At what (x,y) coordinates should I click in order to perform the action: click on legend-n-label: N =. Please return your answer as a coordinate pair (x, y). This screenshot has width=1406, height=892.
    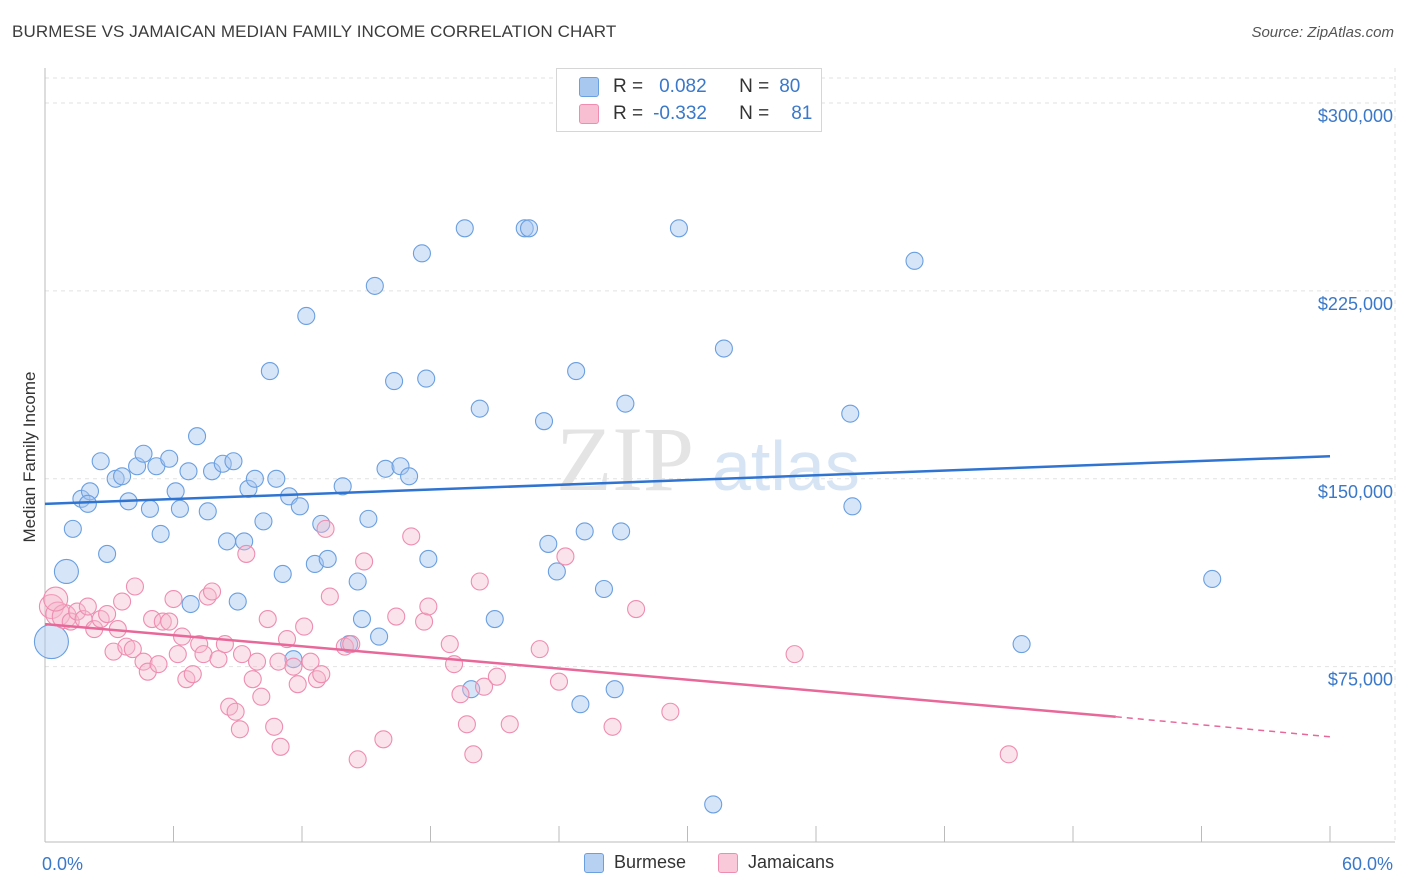
    Looking at the image, I should click on (754, 113).